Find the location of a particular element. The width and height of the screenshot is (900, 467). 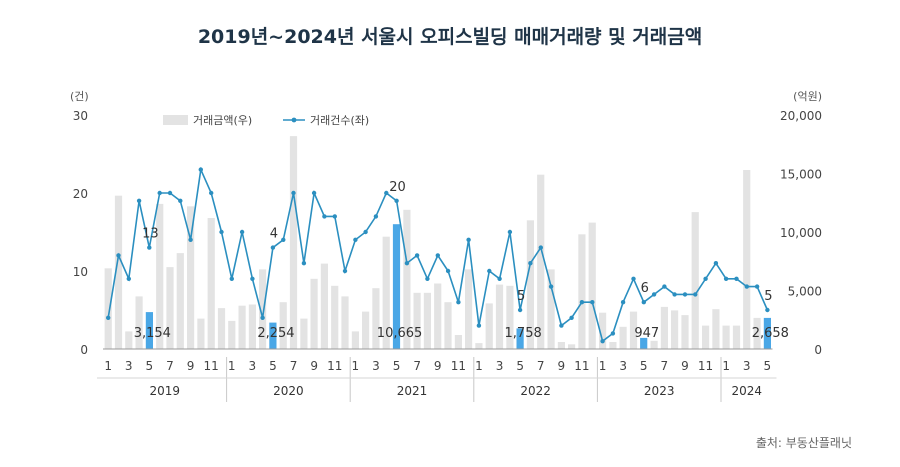

legend-line-label: 거래건수(좌) is located at coordinates (339, 120).